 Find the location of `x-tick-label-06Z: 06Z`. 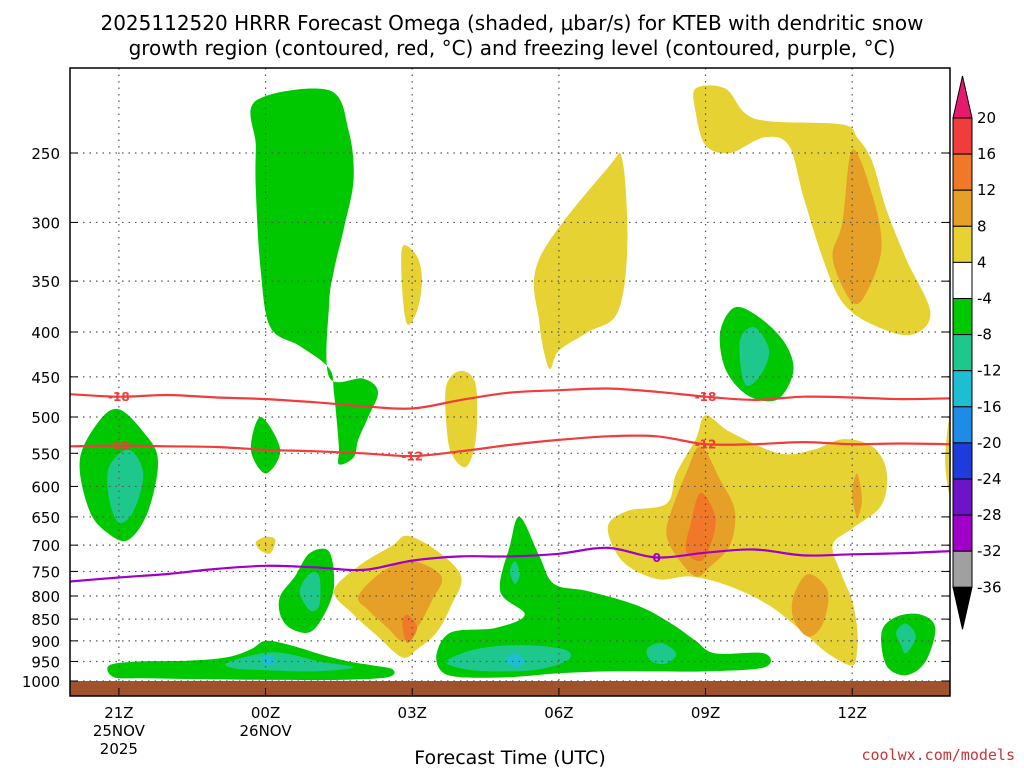

x-tick-label-06Z: 06Z is located at coordinates (558, 713).